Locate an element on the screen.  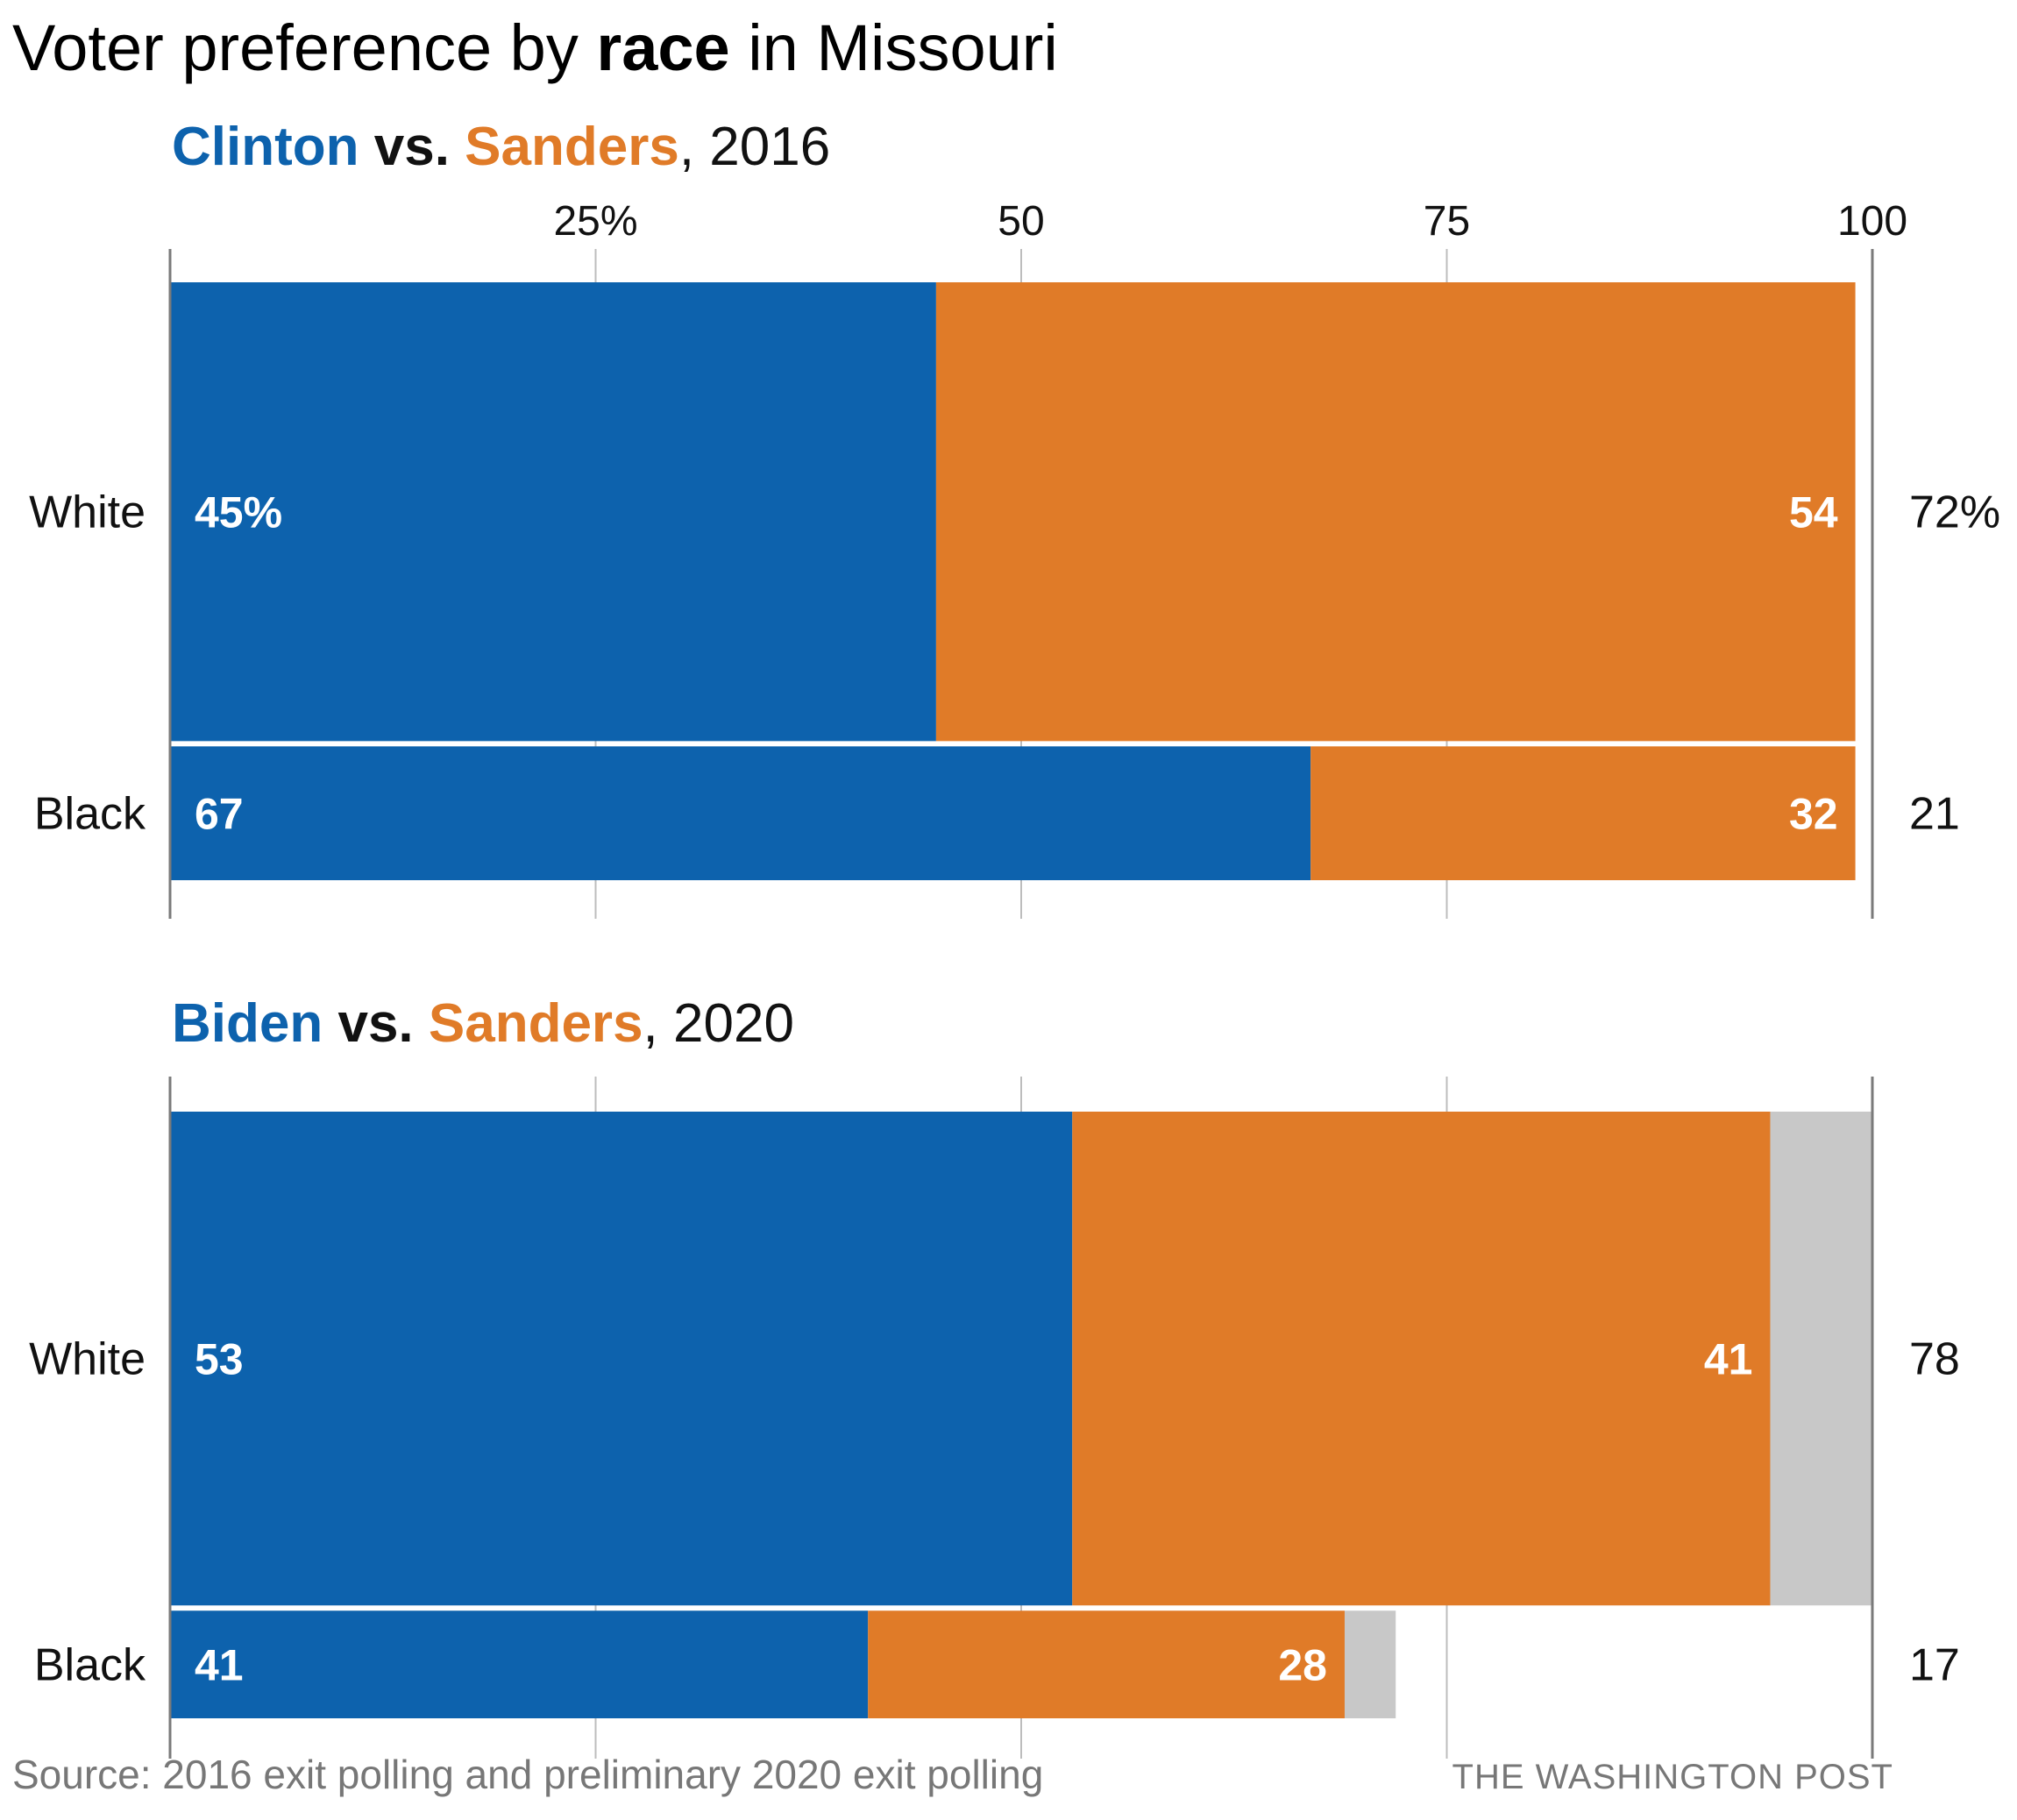
bar-row-black: Black 67 32 21 is located at coordinates (997, 813).